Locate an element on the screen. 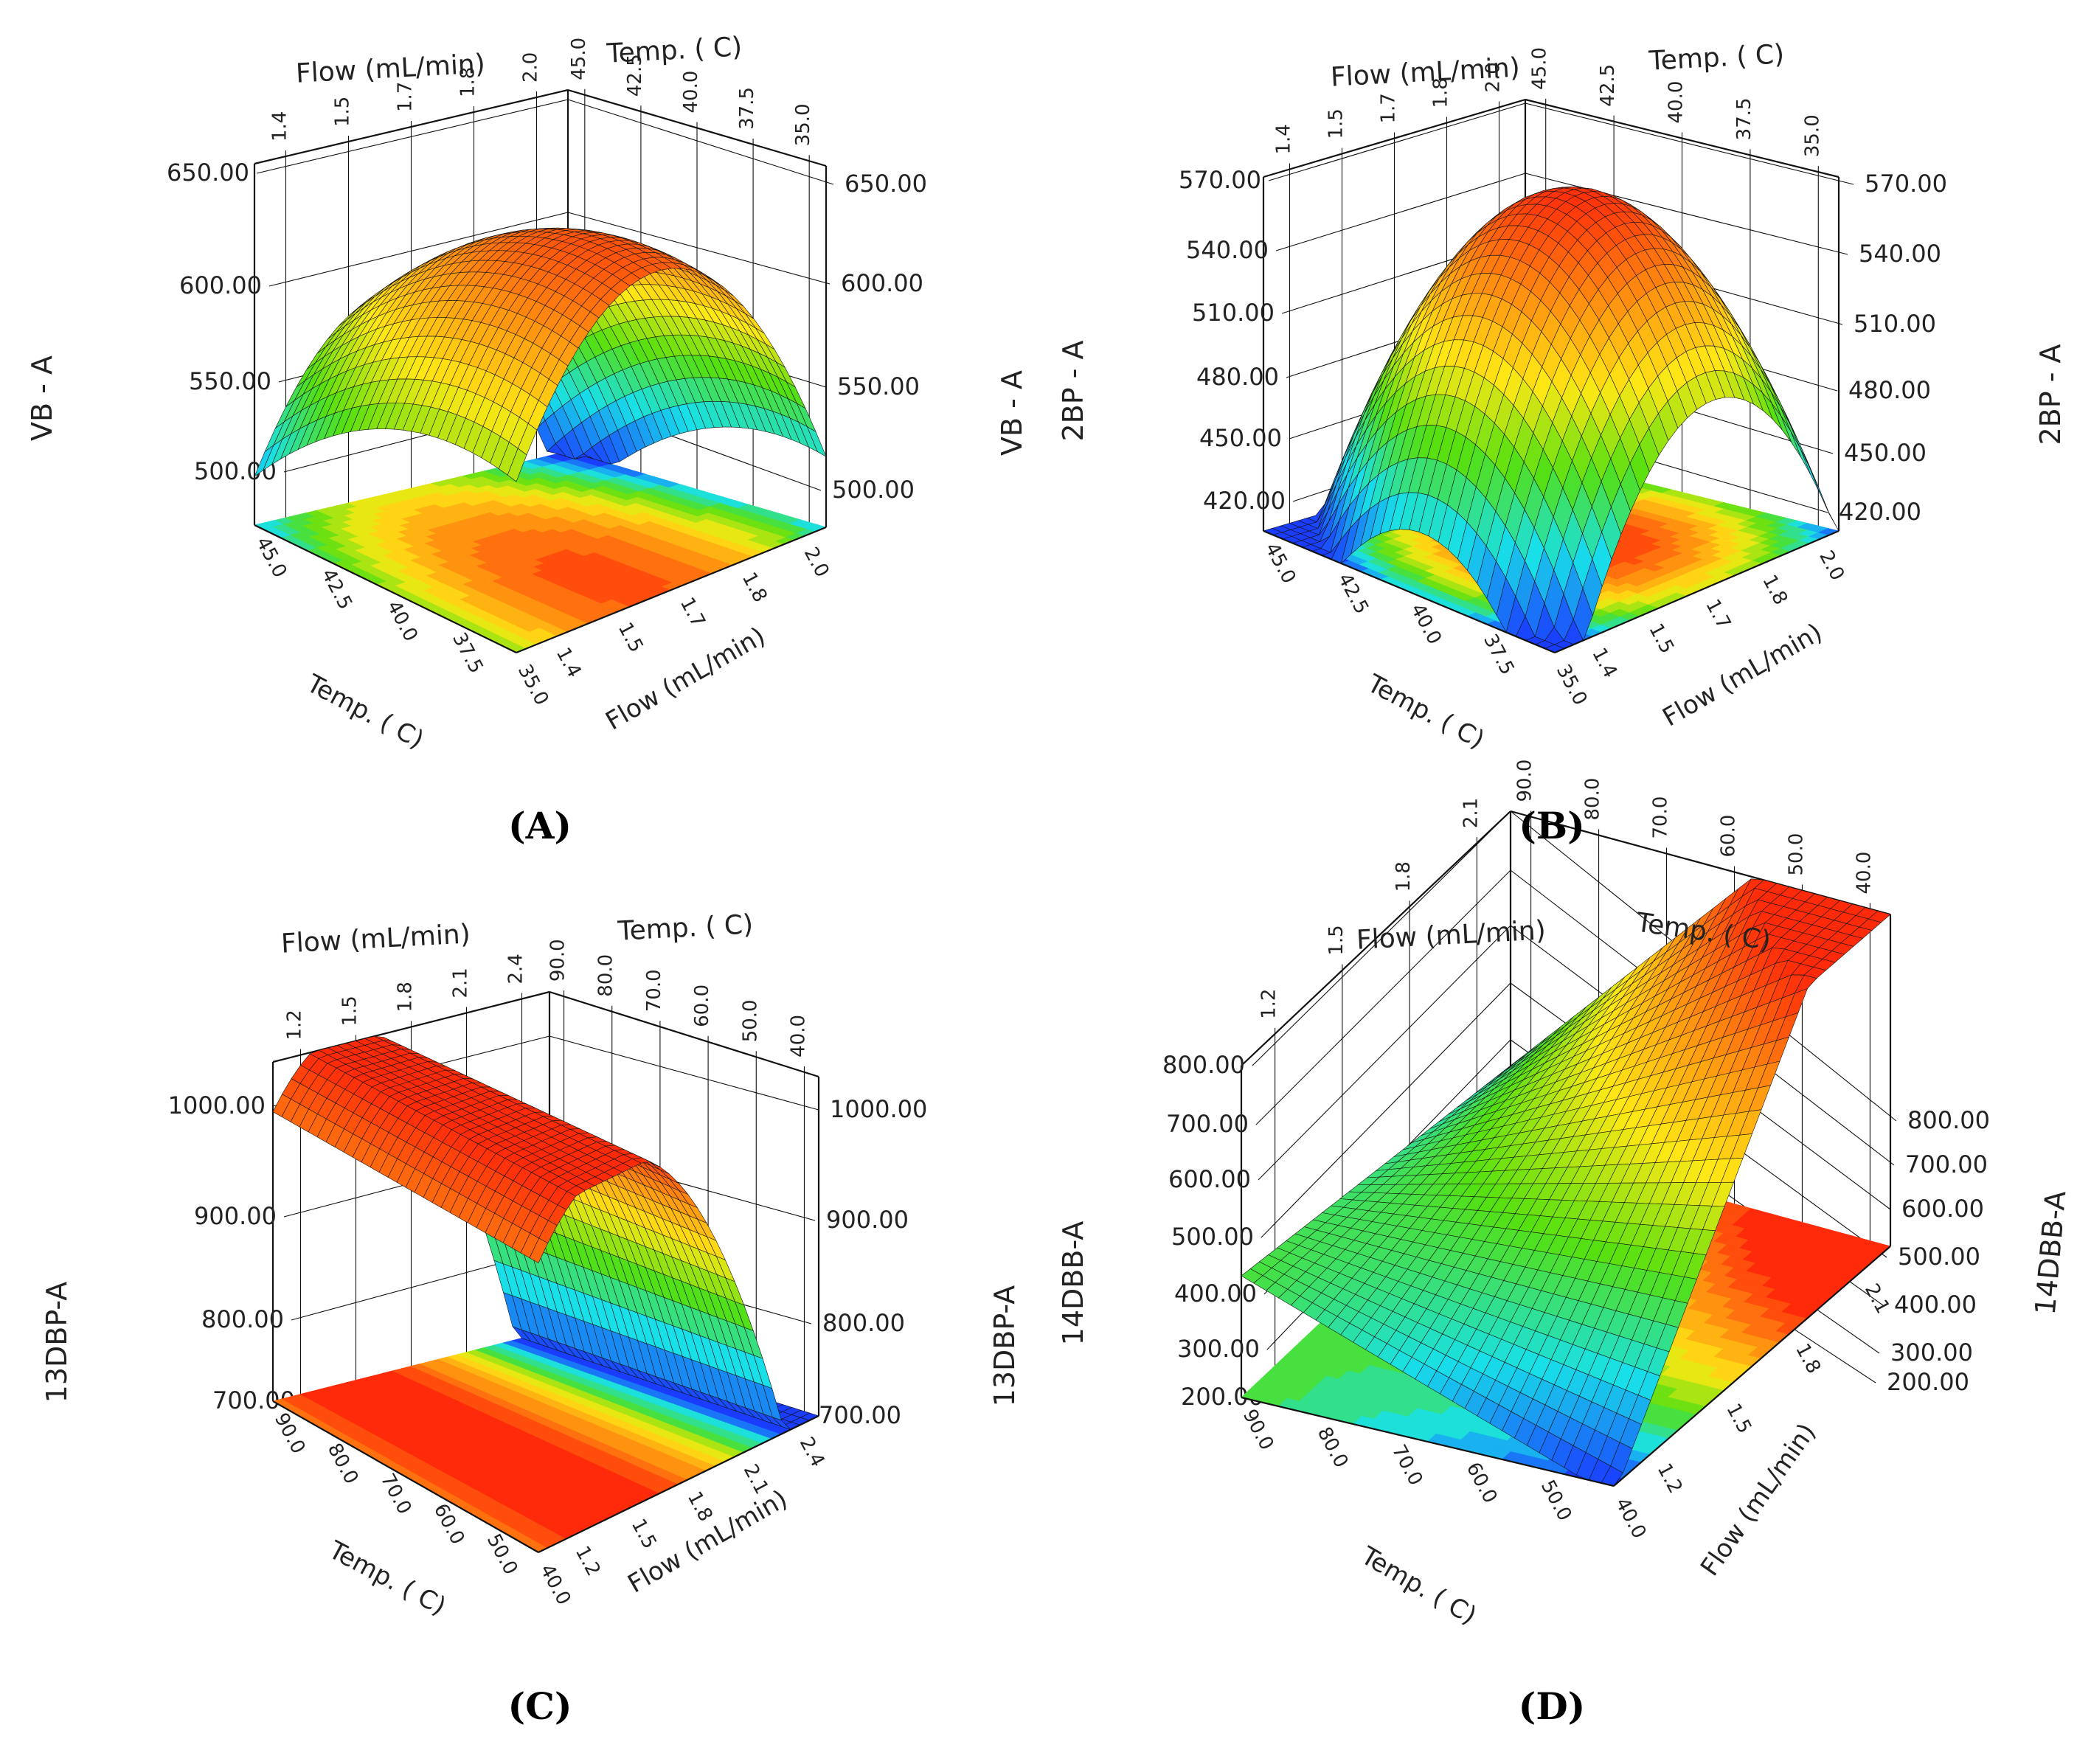 This screenshot has width=2077, height=1764. z-tick-left: 300.00 is located at coordinates (1218, 1349).